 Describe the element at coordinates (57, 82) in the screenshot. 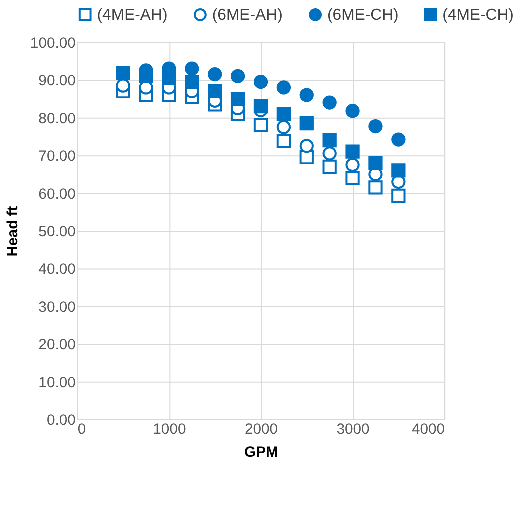

I see `y-tick-label: 90.00` at that location.